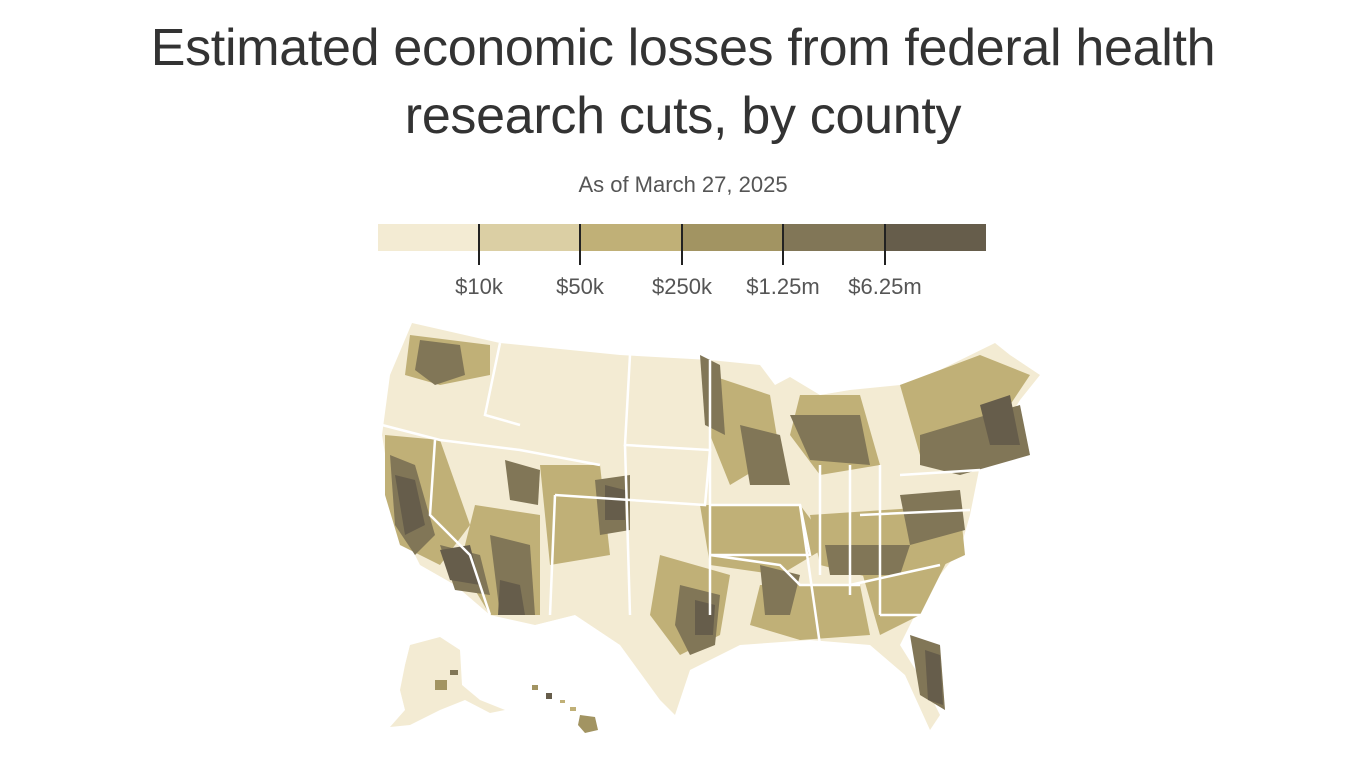 Image resolution: width=1366 pixels, height=768 pixels. What do you see at coordinates (682, 286) in the screenshot?
I see `legend-label: $250k` at bounding box center [682, 286].